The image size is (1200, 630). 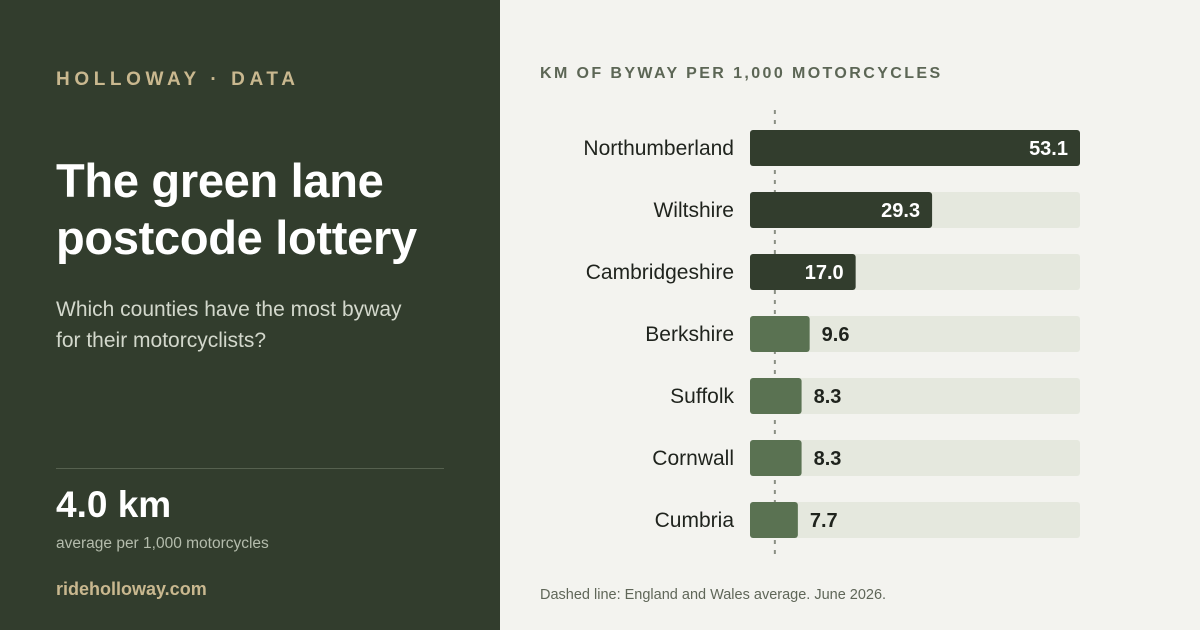 I want to click on category-label: Cambridgeshire, so click(x=660, y=272).